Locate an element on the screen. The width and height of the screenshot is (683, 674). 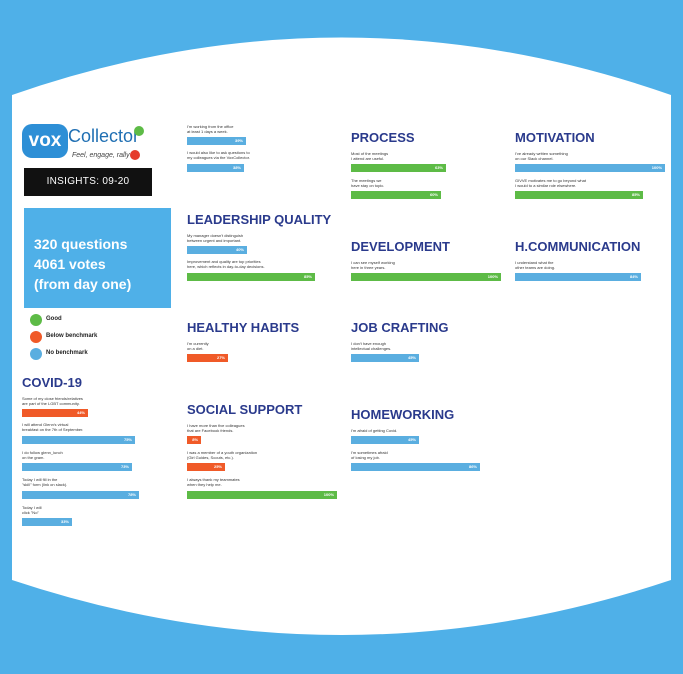
bar-value-label: 60% is located at coordinates (433, 194).